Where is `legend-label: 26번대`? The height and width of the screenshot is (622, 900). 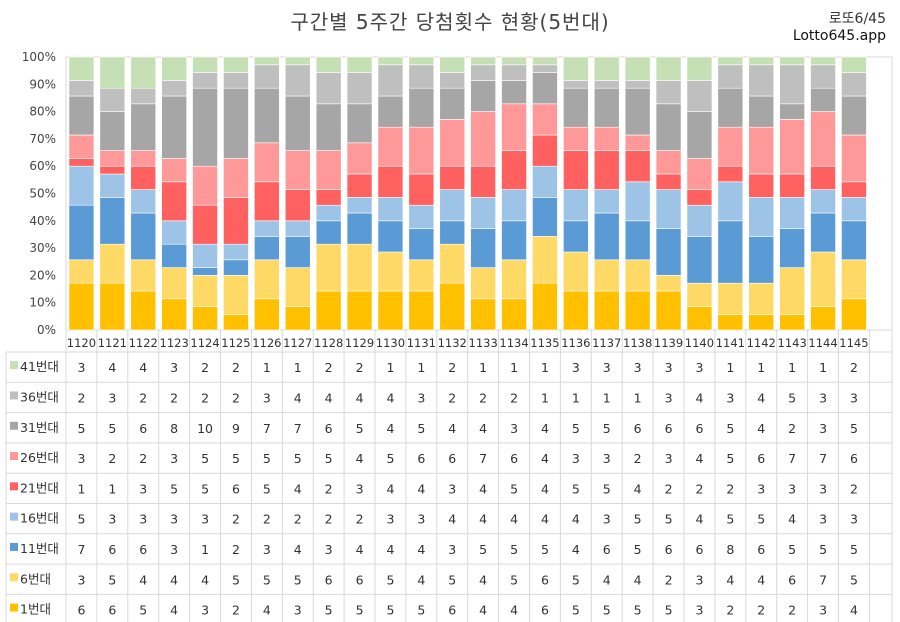 legend-label: 26번대 is located at coordinates (39, 457).